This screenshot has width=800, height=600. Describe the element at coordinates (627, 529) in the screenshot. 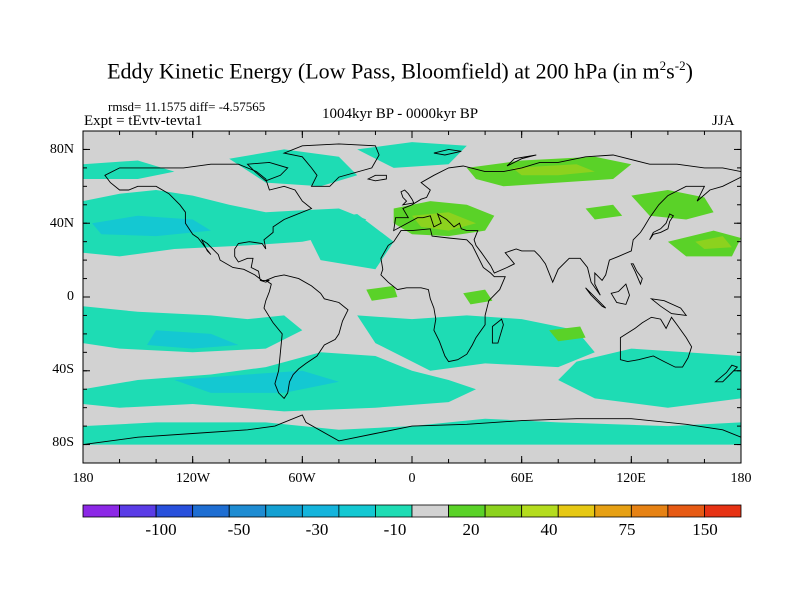

I see `colorbar-label: 75` at that location.